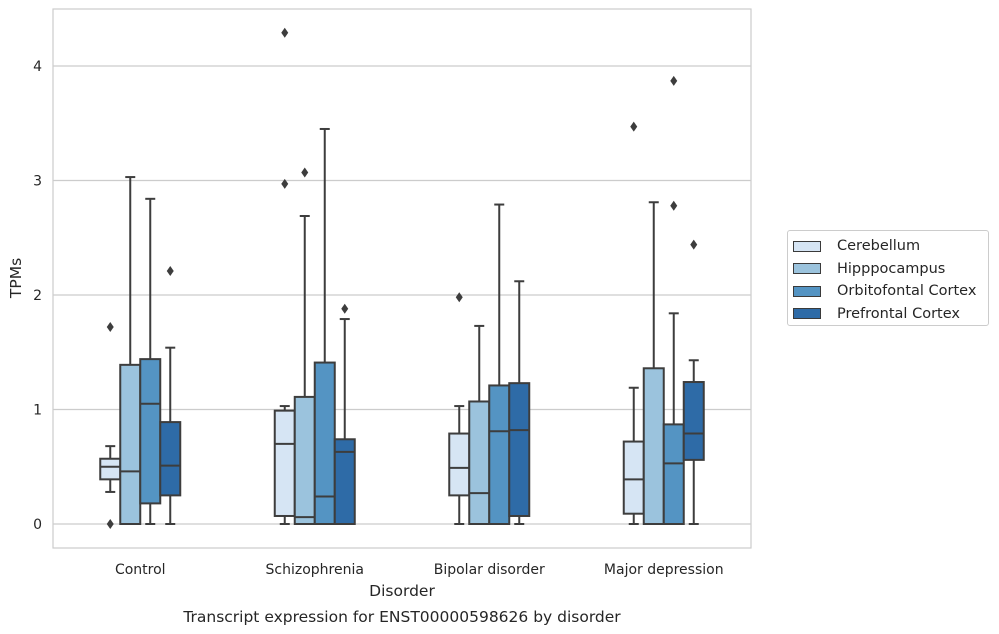  Describe the element at coordinates (37, 182) in the screenshot. I see `y-tick-label: 3` at that location.